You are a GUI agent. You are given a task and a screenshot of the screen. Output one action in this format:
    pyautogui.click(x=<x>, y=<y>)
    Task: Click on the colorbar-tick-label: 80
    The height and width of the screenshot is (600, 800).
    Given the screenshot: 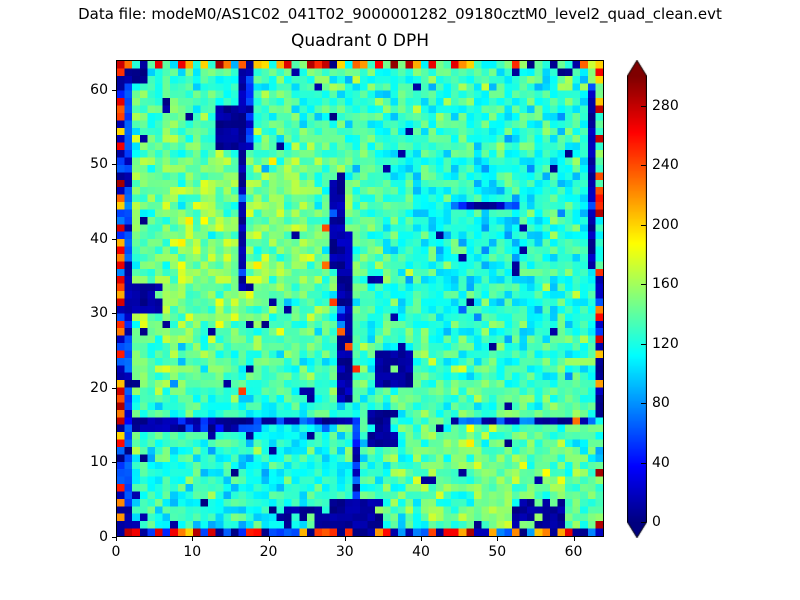 What is the action you would take?
    pyautogui.click(x=661, y=403)
    